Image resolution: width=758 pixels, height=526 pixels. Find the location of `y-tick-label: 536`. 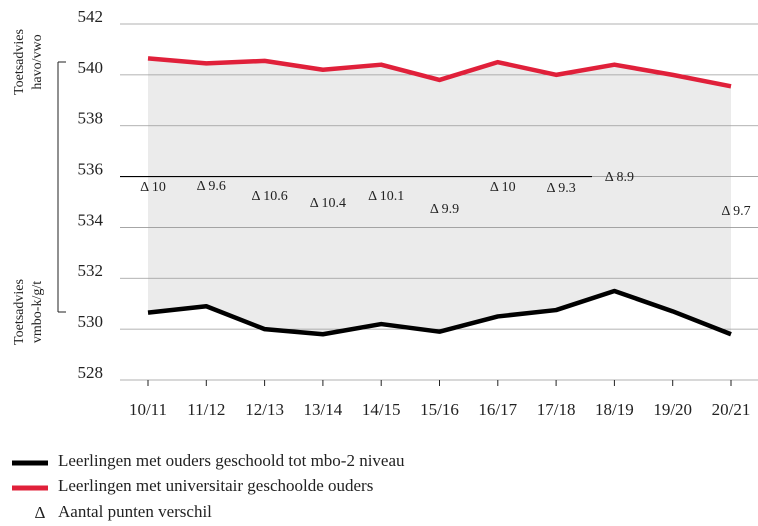

y-tick-label: 536 is located at coordinates (91, 168).